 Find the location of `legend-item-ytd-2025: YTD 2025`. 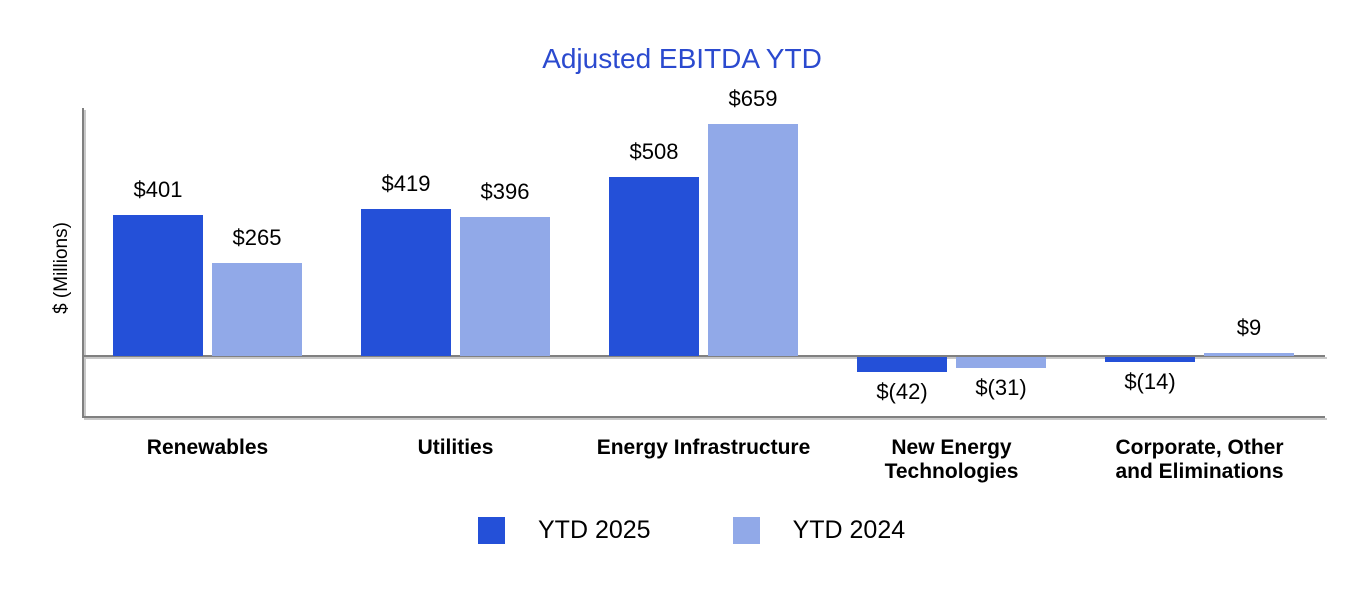

legend-item-ytd-2025: YTD 2025 is located at coordinates (564, 530).